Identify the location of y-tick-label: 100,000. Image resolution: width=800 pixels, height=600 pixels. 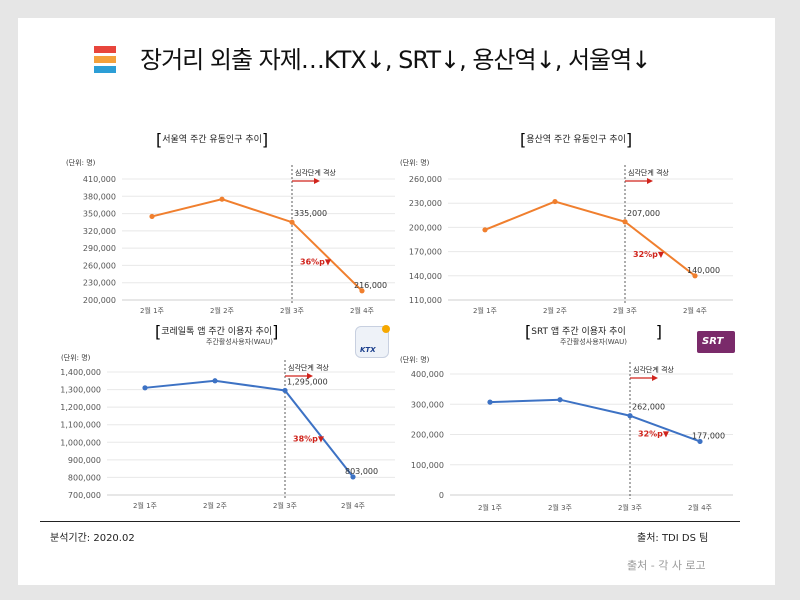
(427, 465).